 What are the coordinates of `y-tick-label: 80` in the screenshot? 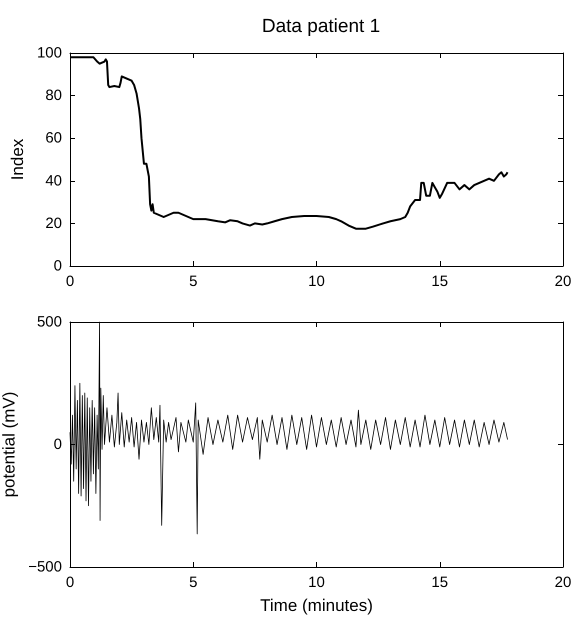 It's located at (53, 95).